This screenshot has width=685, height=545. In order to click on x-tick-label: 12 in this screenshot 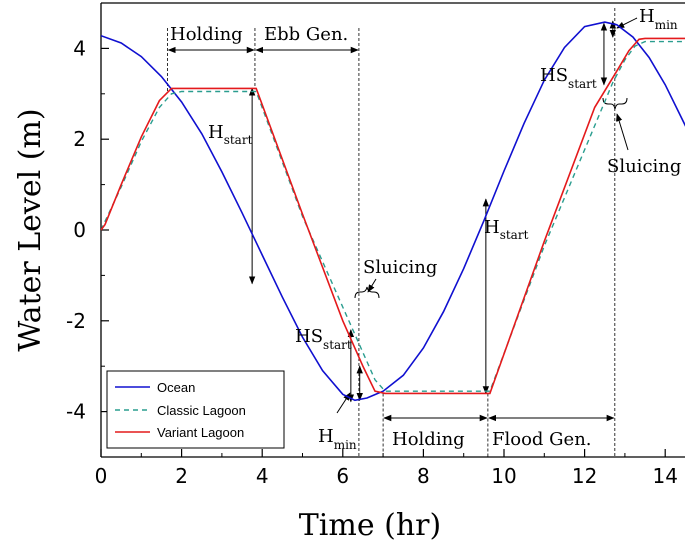, I will do `click(584, 476)`.